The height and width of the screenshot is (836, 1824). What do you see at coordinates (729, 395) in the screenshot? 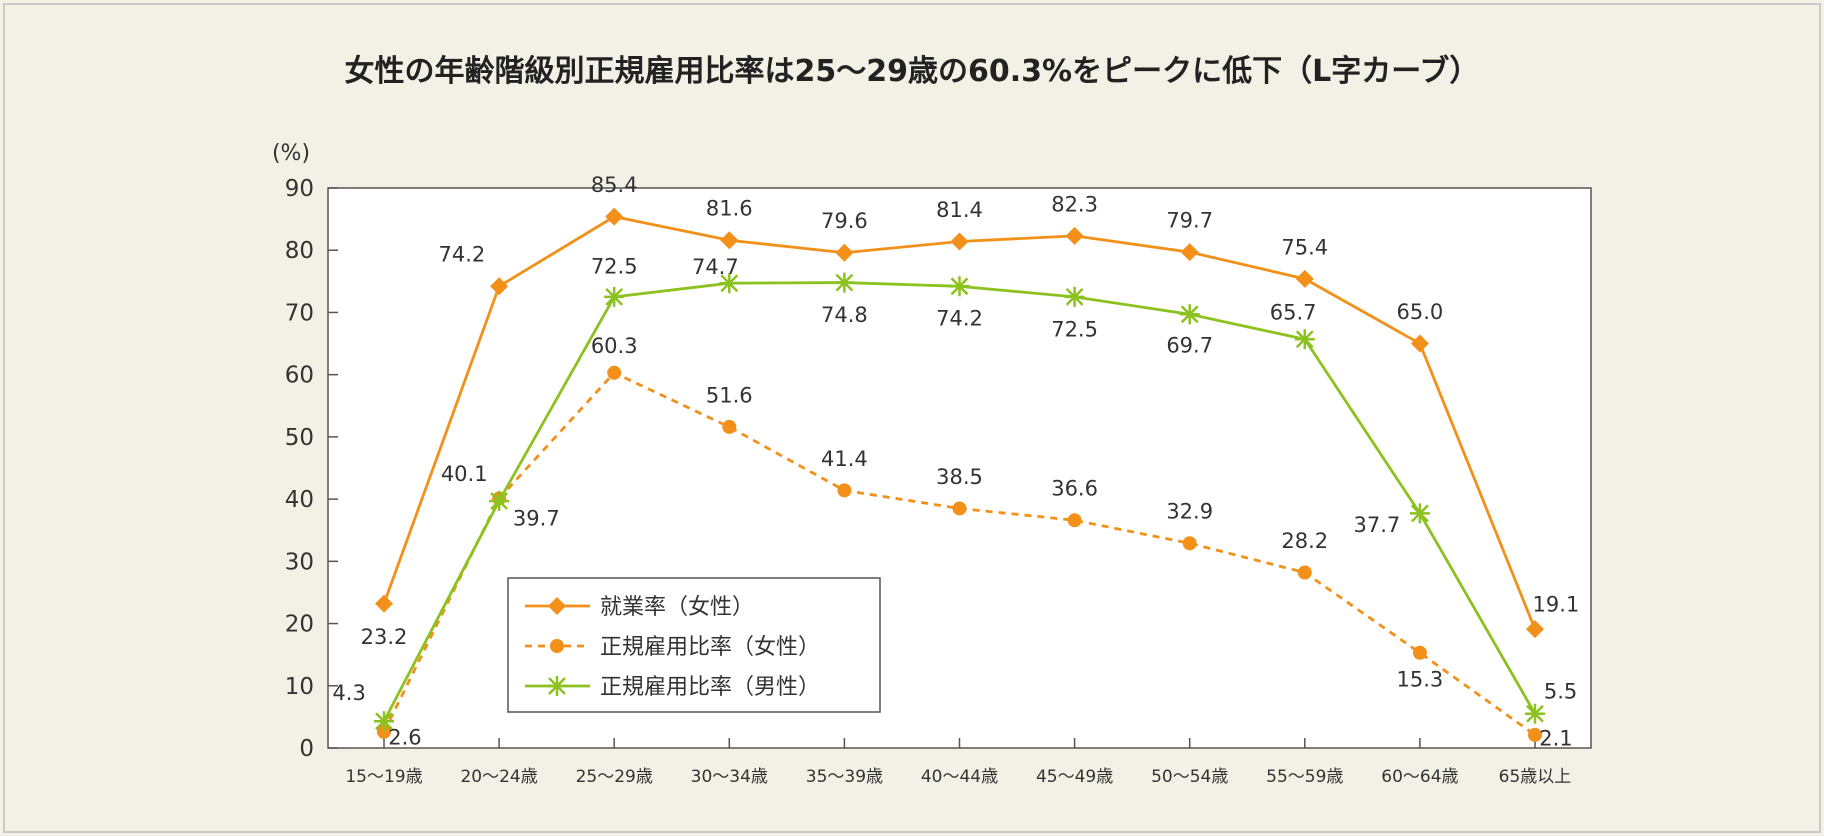
I see `data-label: 51.6` at bounding box center [729, 395].